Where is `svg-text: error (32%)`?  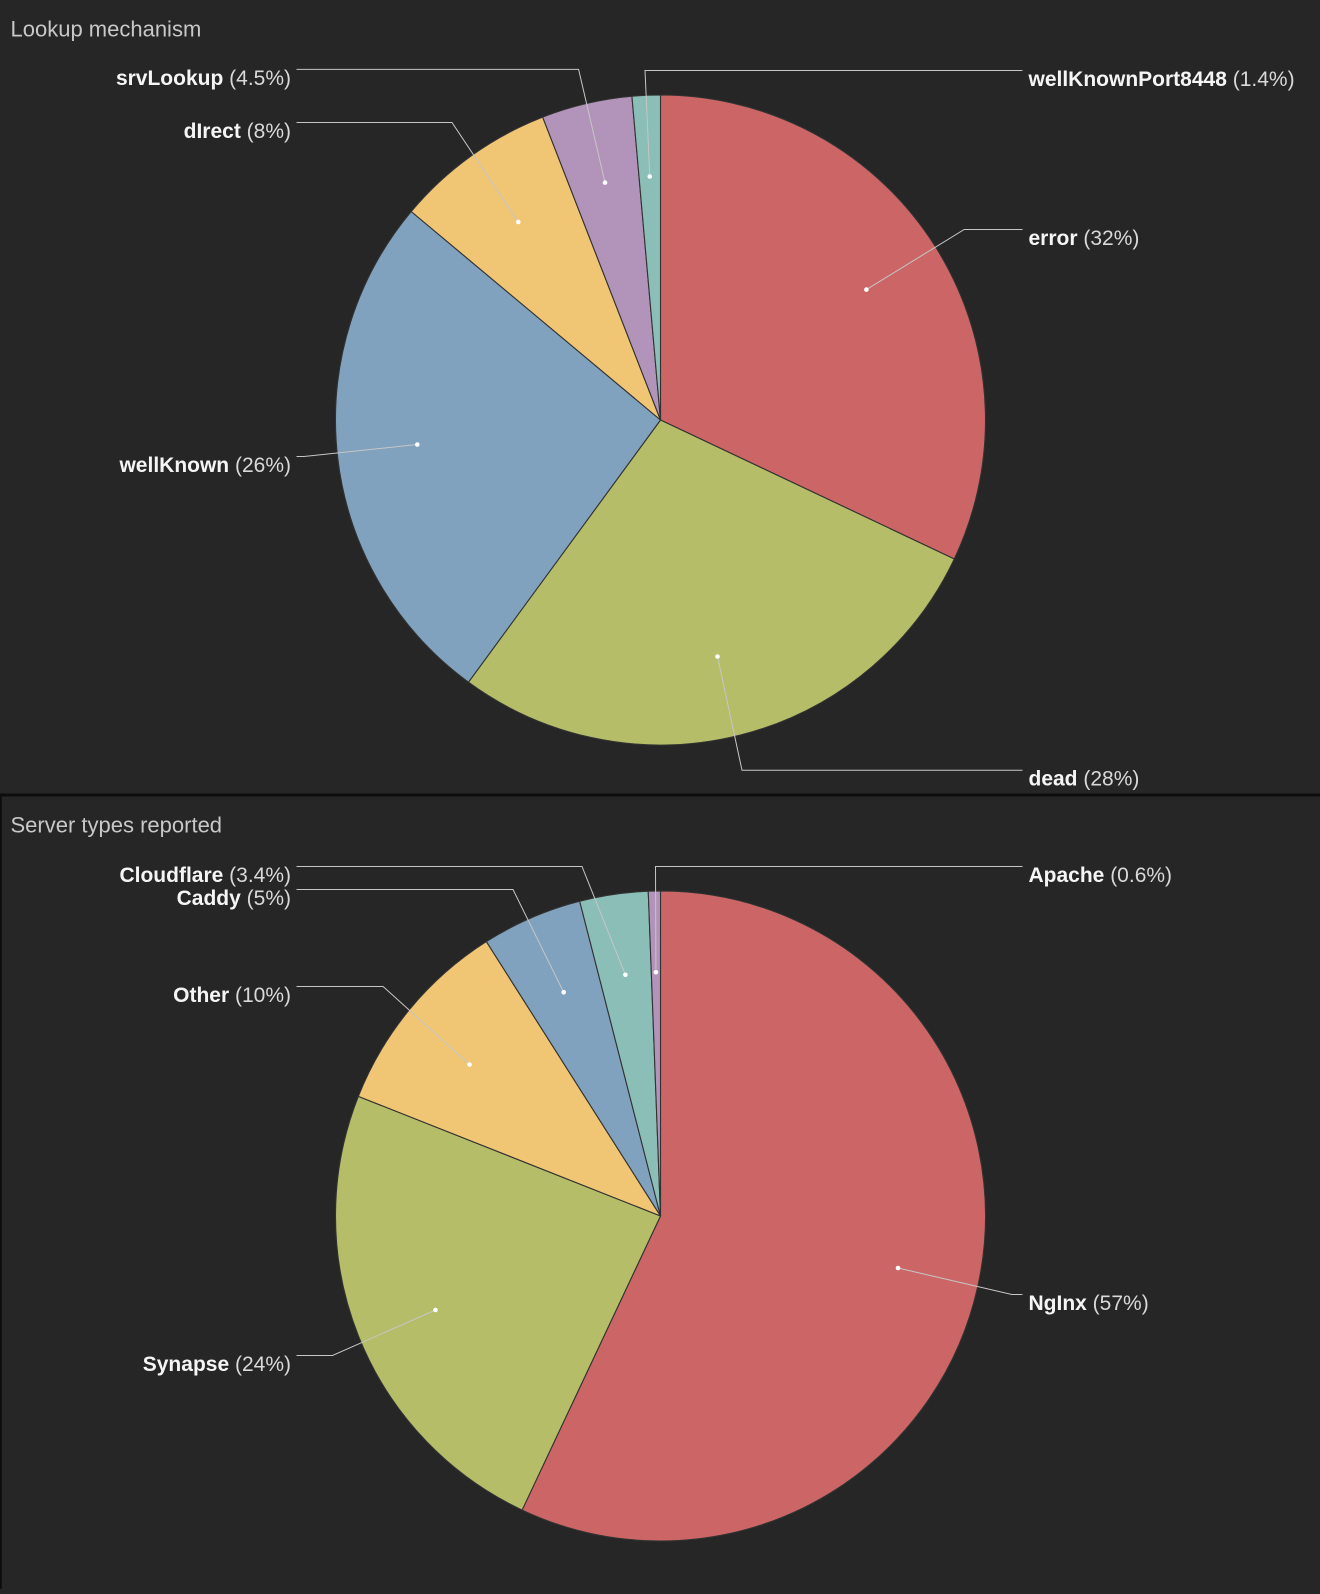 svg-text: error (32%) is located at coordinates (1084, 238).